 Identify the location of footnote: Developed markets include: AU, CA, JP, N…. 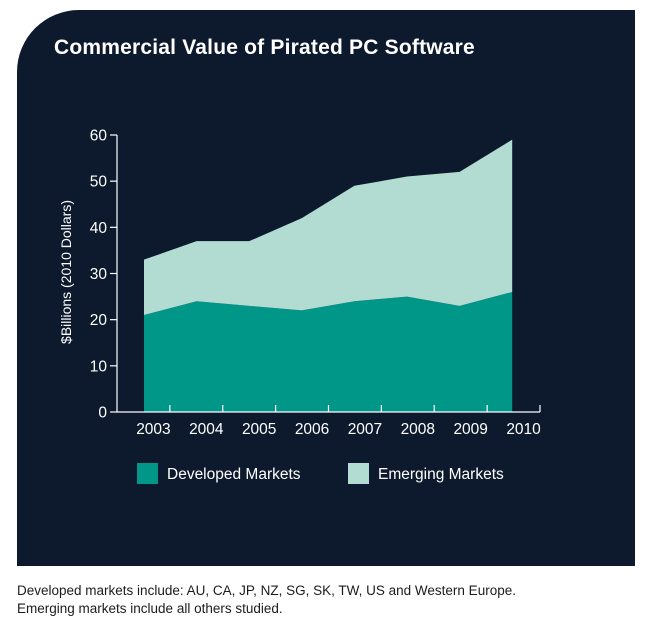
(266, 599).